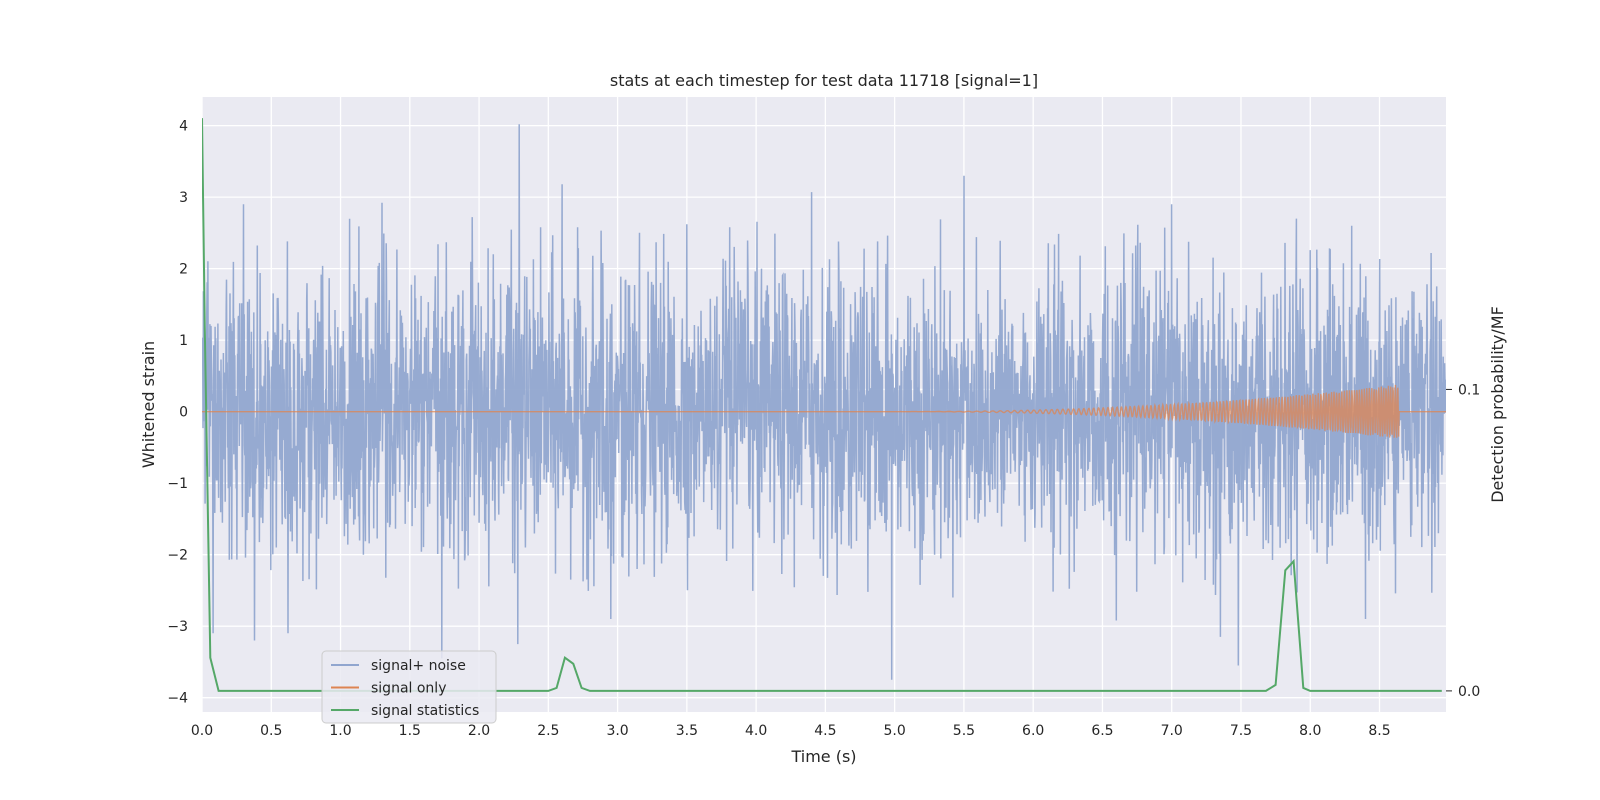  Describe the element at coordinates (418, 666) in the screenshot. I see `legend-entry-signal-noise: signal+ noise` at that location.